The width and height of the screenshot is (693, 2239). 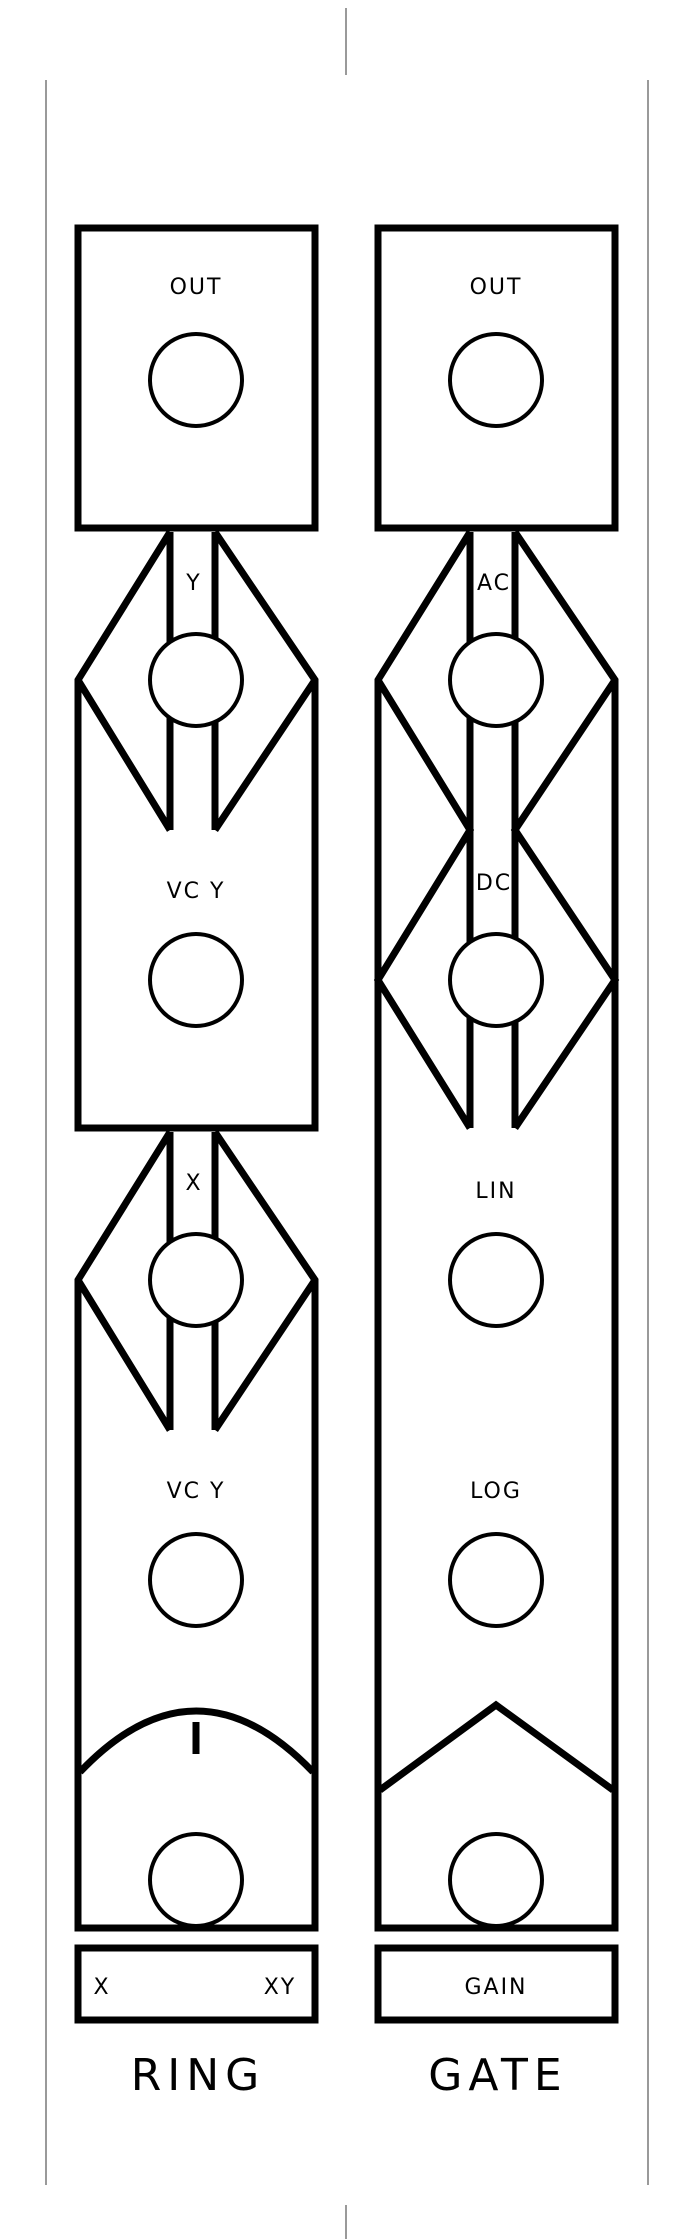 I want to click on ring-y-label: Y, so click(x=193, y=583).